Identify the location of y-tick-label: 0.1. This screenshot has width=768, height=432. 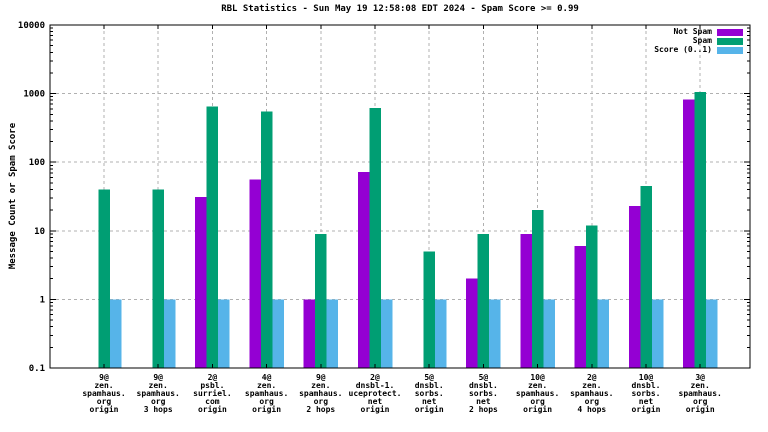
(37, 369).